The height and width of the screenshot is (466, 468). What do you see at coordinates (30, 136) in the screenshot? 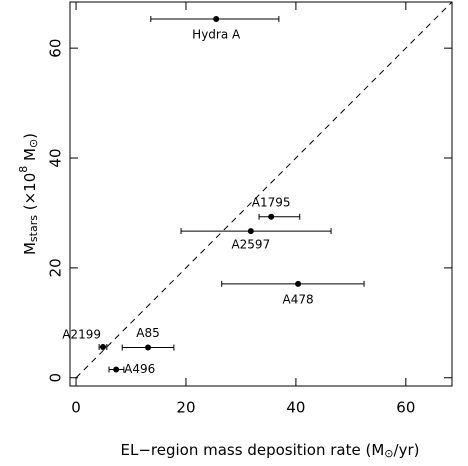
I see `y-label-part: )` at bounding box center [30, 136].